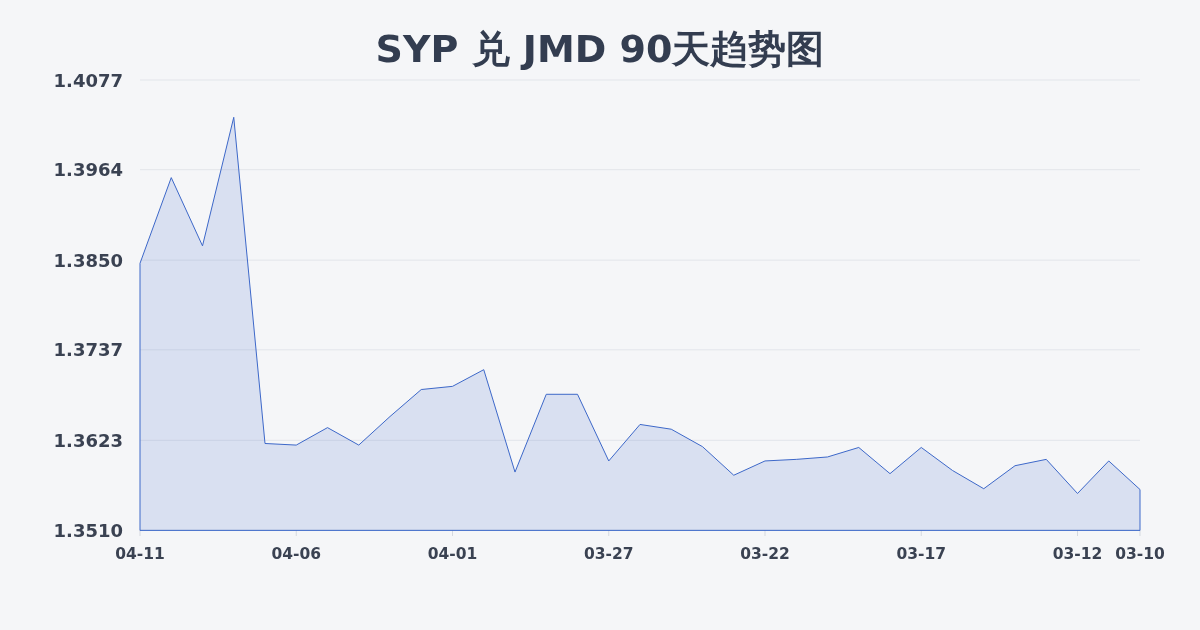  What do you see at coordinates (88, 260) in the screenshot?
I see `y-tick-label: 1.3850` at bounding box center [88, 260].